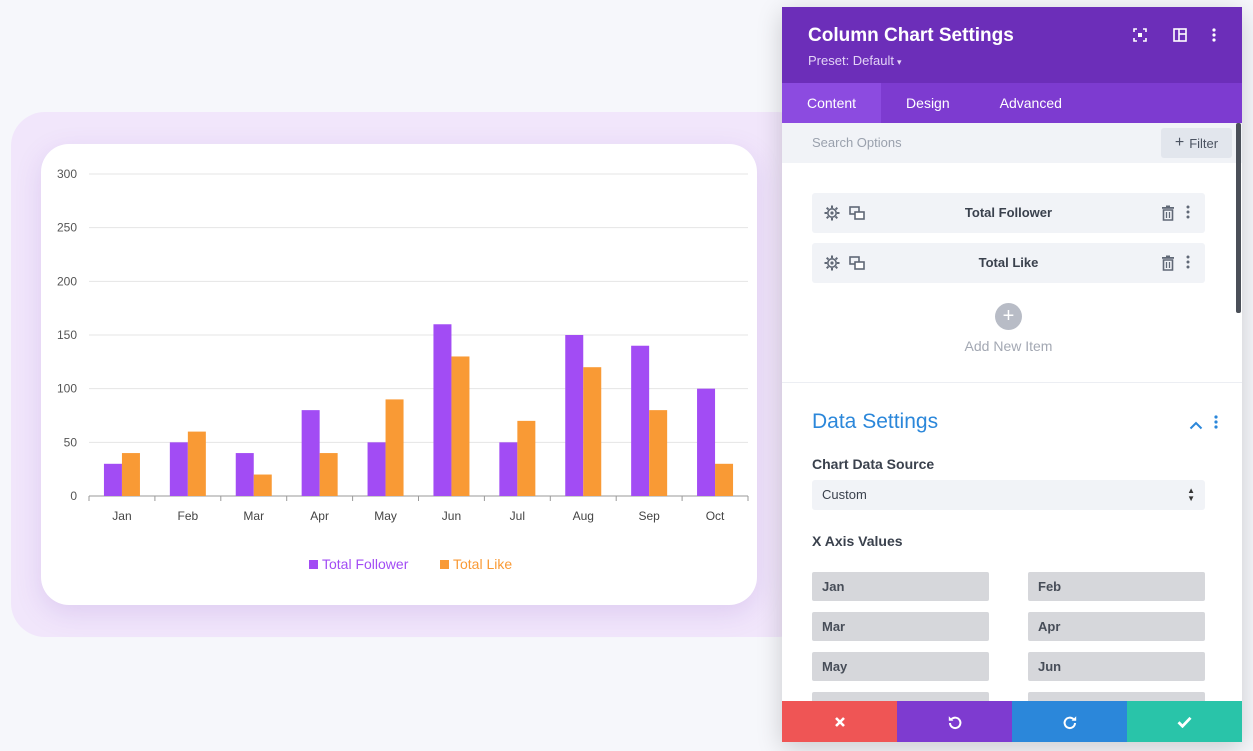  I want to click on y-tick-label: 250, so click(67, 228).